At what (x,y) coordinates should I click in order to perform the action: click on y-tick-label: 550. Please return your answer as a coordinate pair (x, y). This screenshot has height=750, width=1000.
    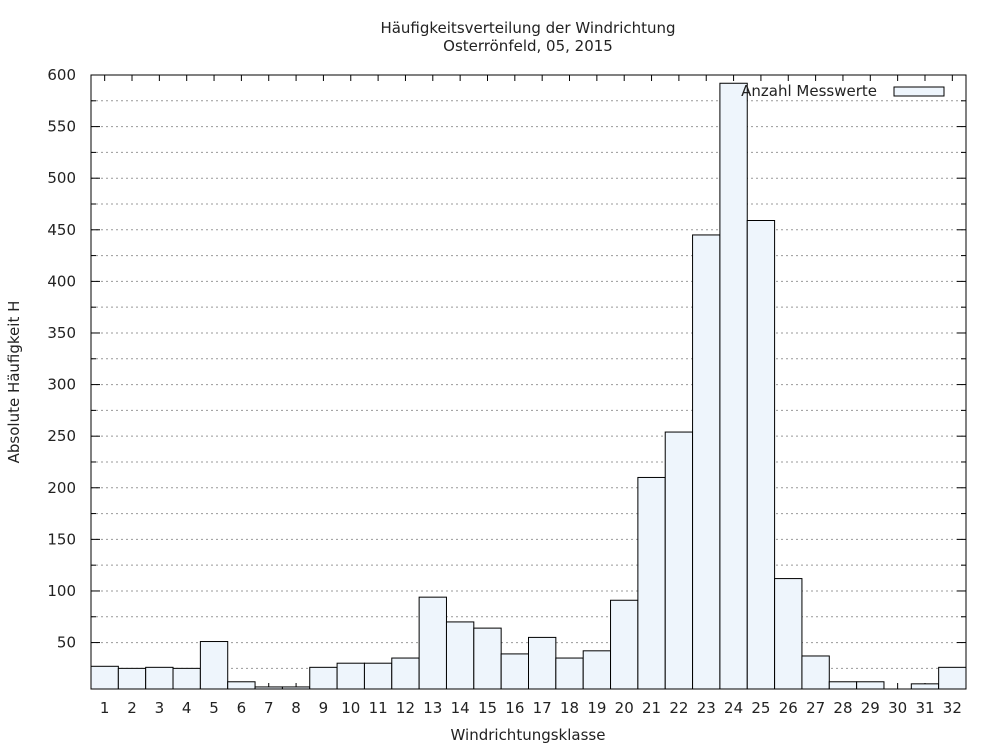
    Looking at the image, I should click on (61, 127).